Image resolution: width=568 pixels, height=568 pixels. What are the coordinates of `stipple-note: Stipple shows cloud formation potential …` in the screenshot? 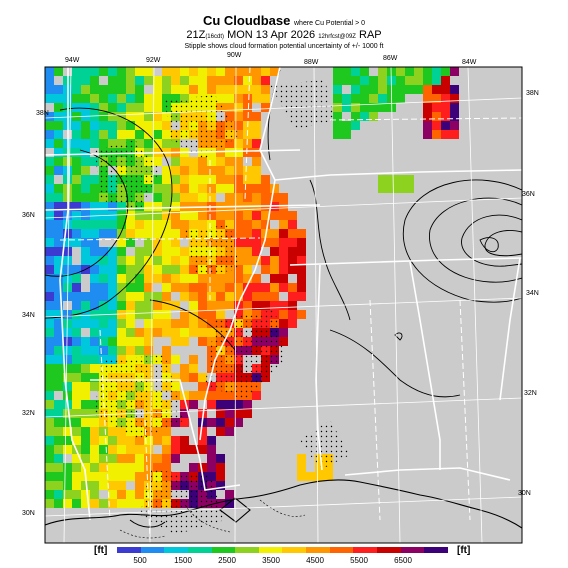 It's located at (284, 46).